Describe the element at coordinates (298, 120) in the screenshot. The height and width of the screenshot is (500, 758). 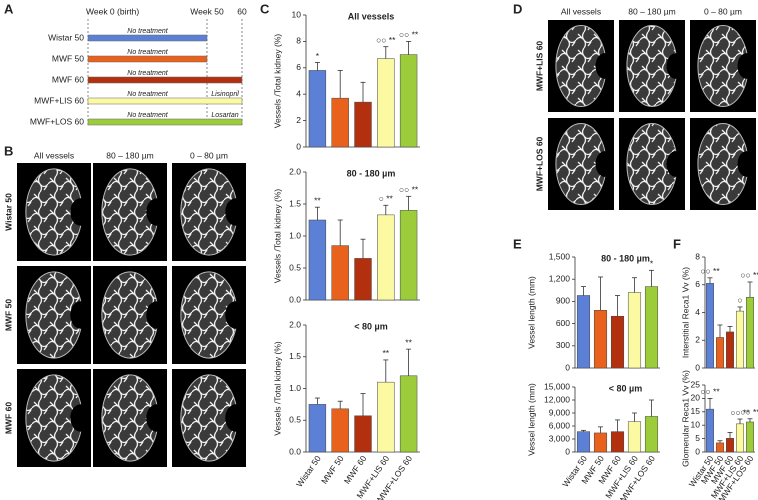
I see `y-tick-label: 2` at that location.